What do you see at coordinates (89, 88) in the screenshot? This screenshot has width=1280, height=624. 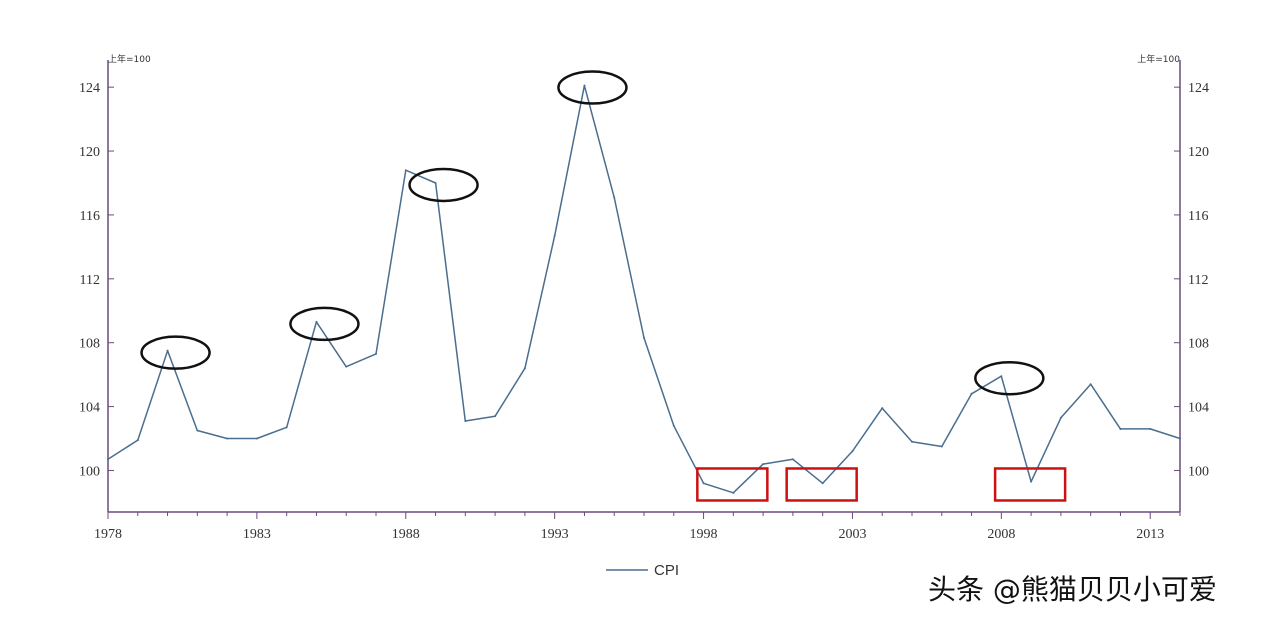 I see `y-tick-label-left-124: 124` at bounding box center [89, 88].